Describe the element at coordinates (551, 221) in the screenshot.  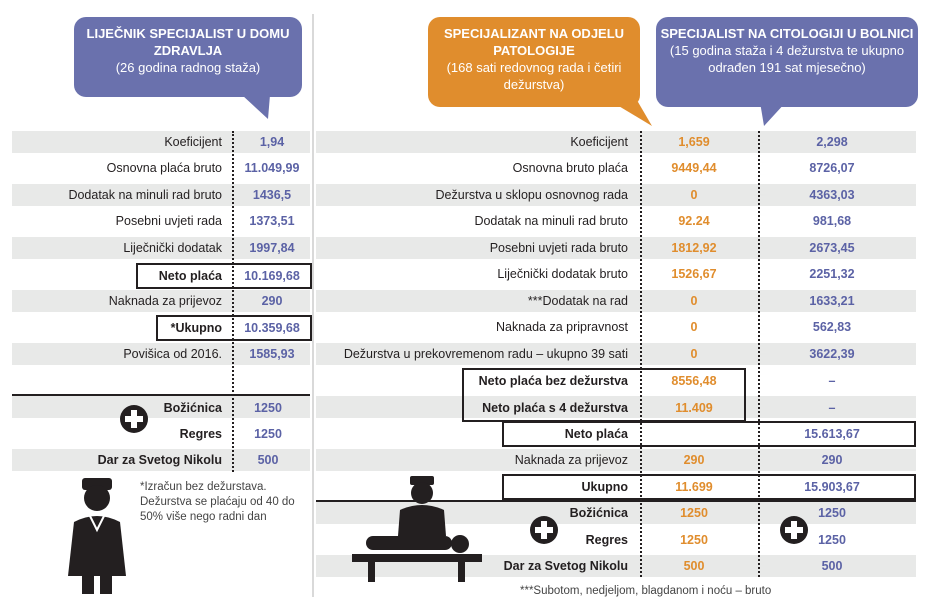
I see `right-label: Dodatak na minuli rad bruto` at that location.